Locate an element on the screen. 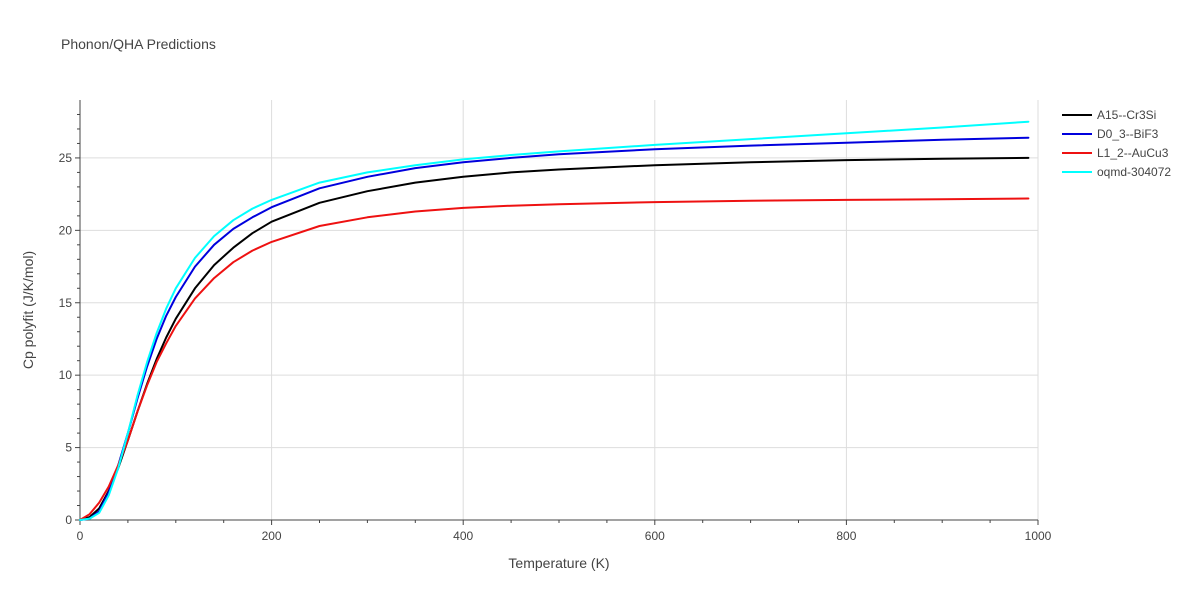  chart-title: Phonon/QHA Predictions is located at coordinates (138, 44).